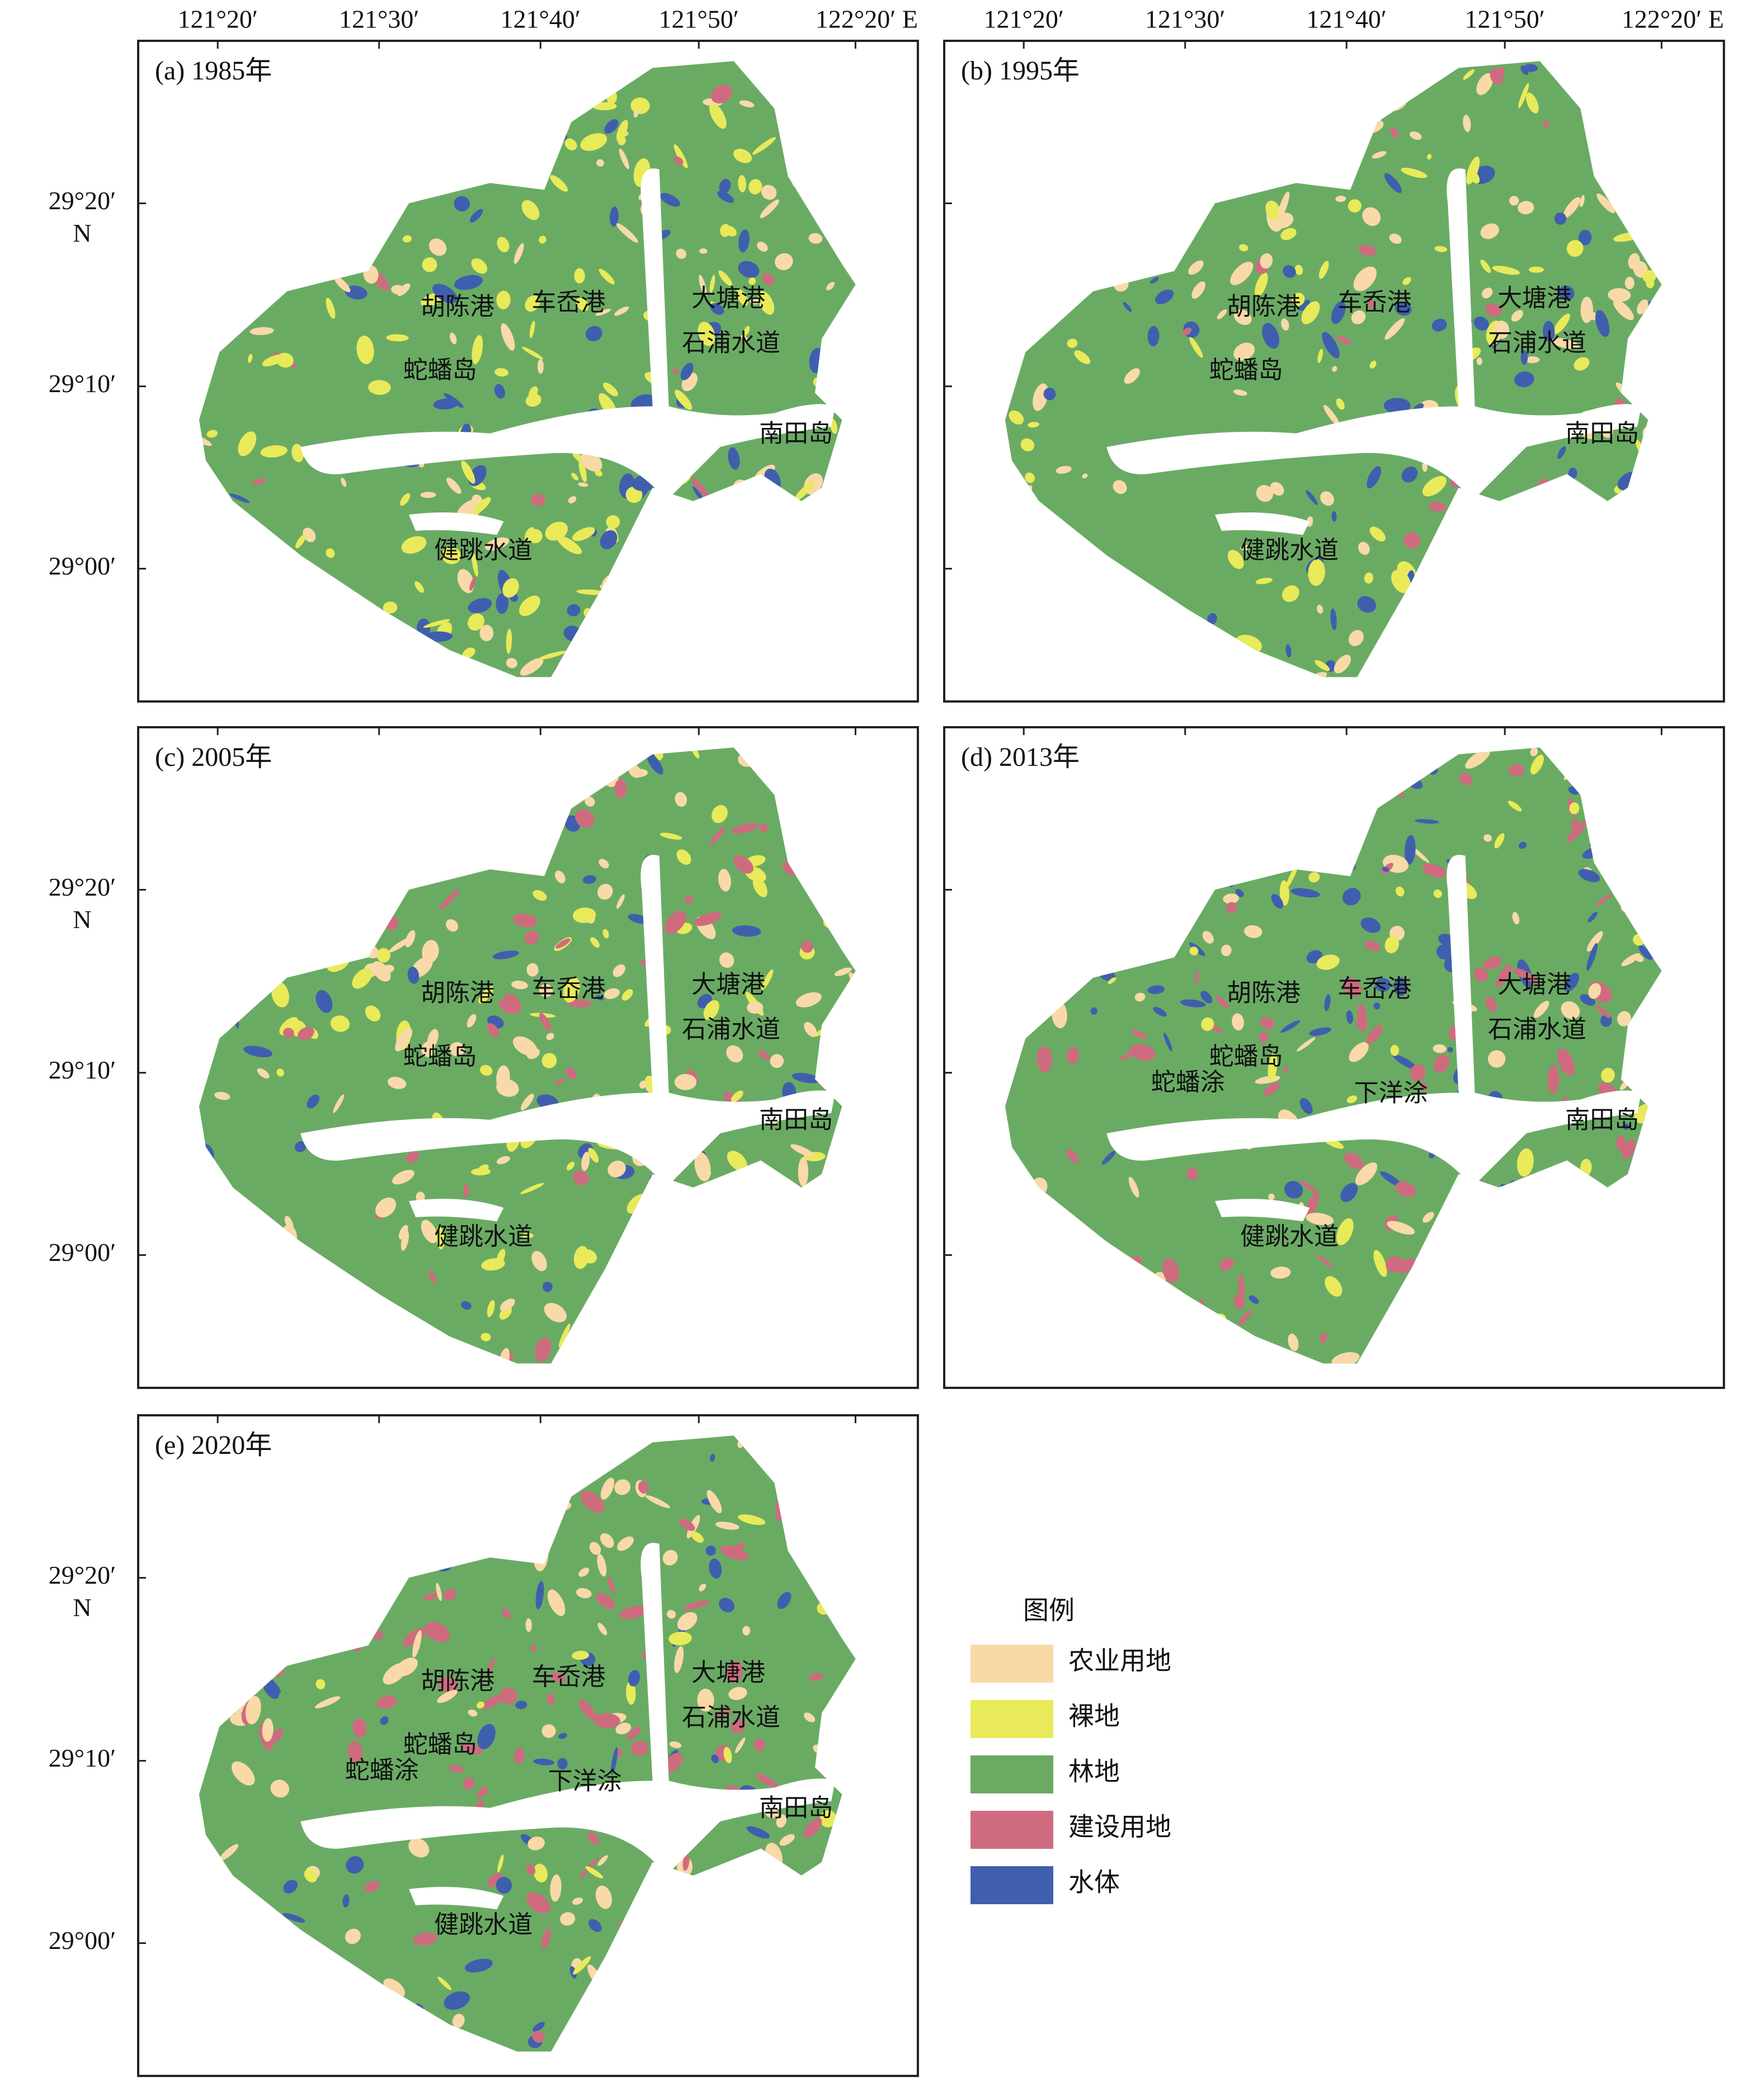  Describe the element at coordinates (82, 1070) in the screenshot. I see `lat-label: 29°10′` at that location.